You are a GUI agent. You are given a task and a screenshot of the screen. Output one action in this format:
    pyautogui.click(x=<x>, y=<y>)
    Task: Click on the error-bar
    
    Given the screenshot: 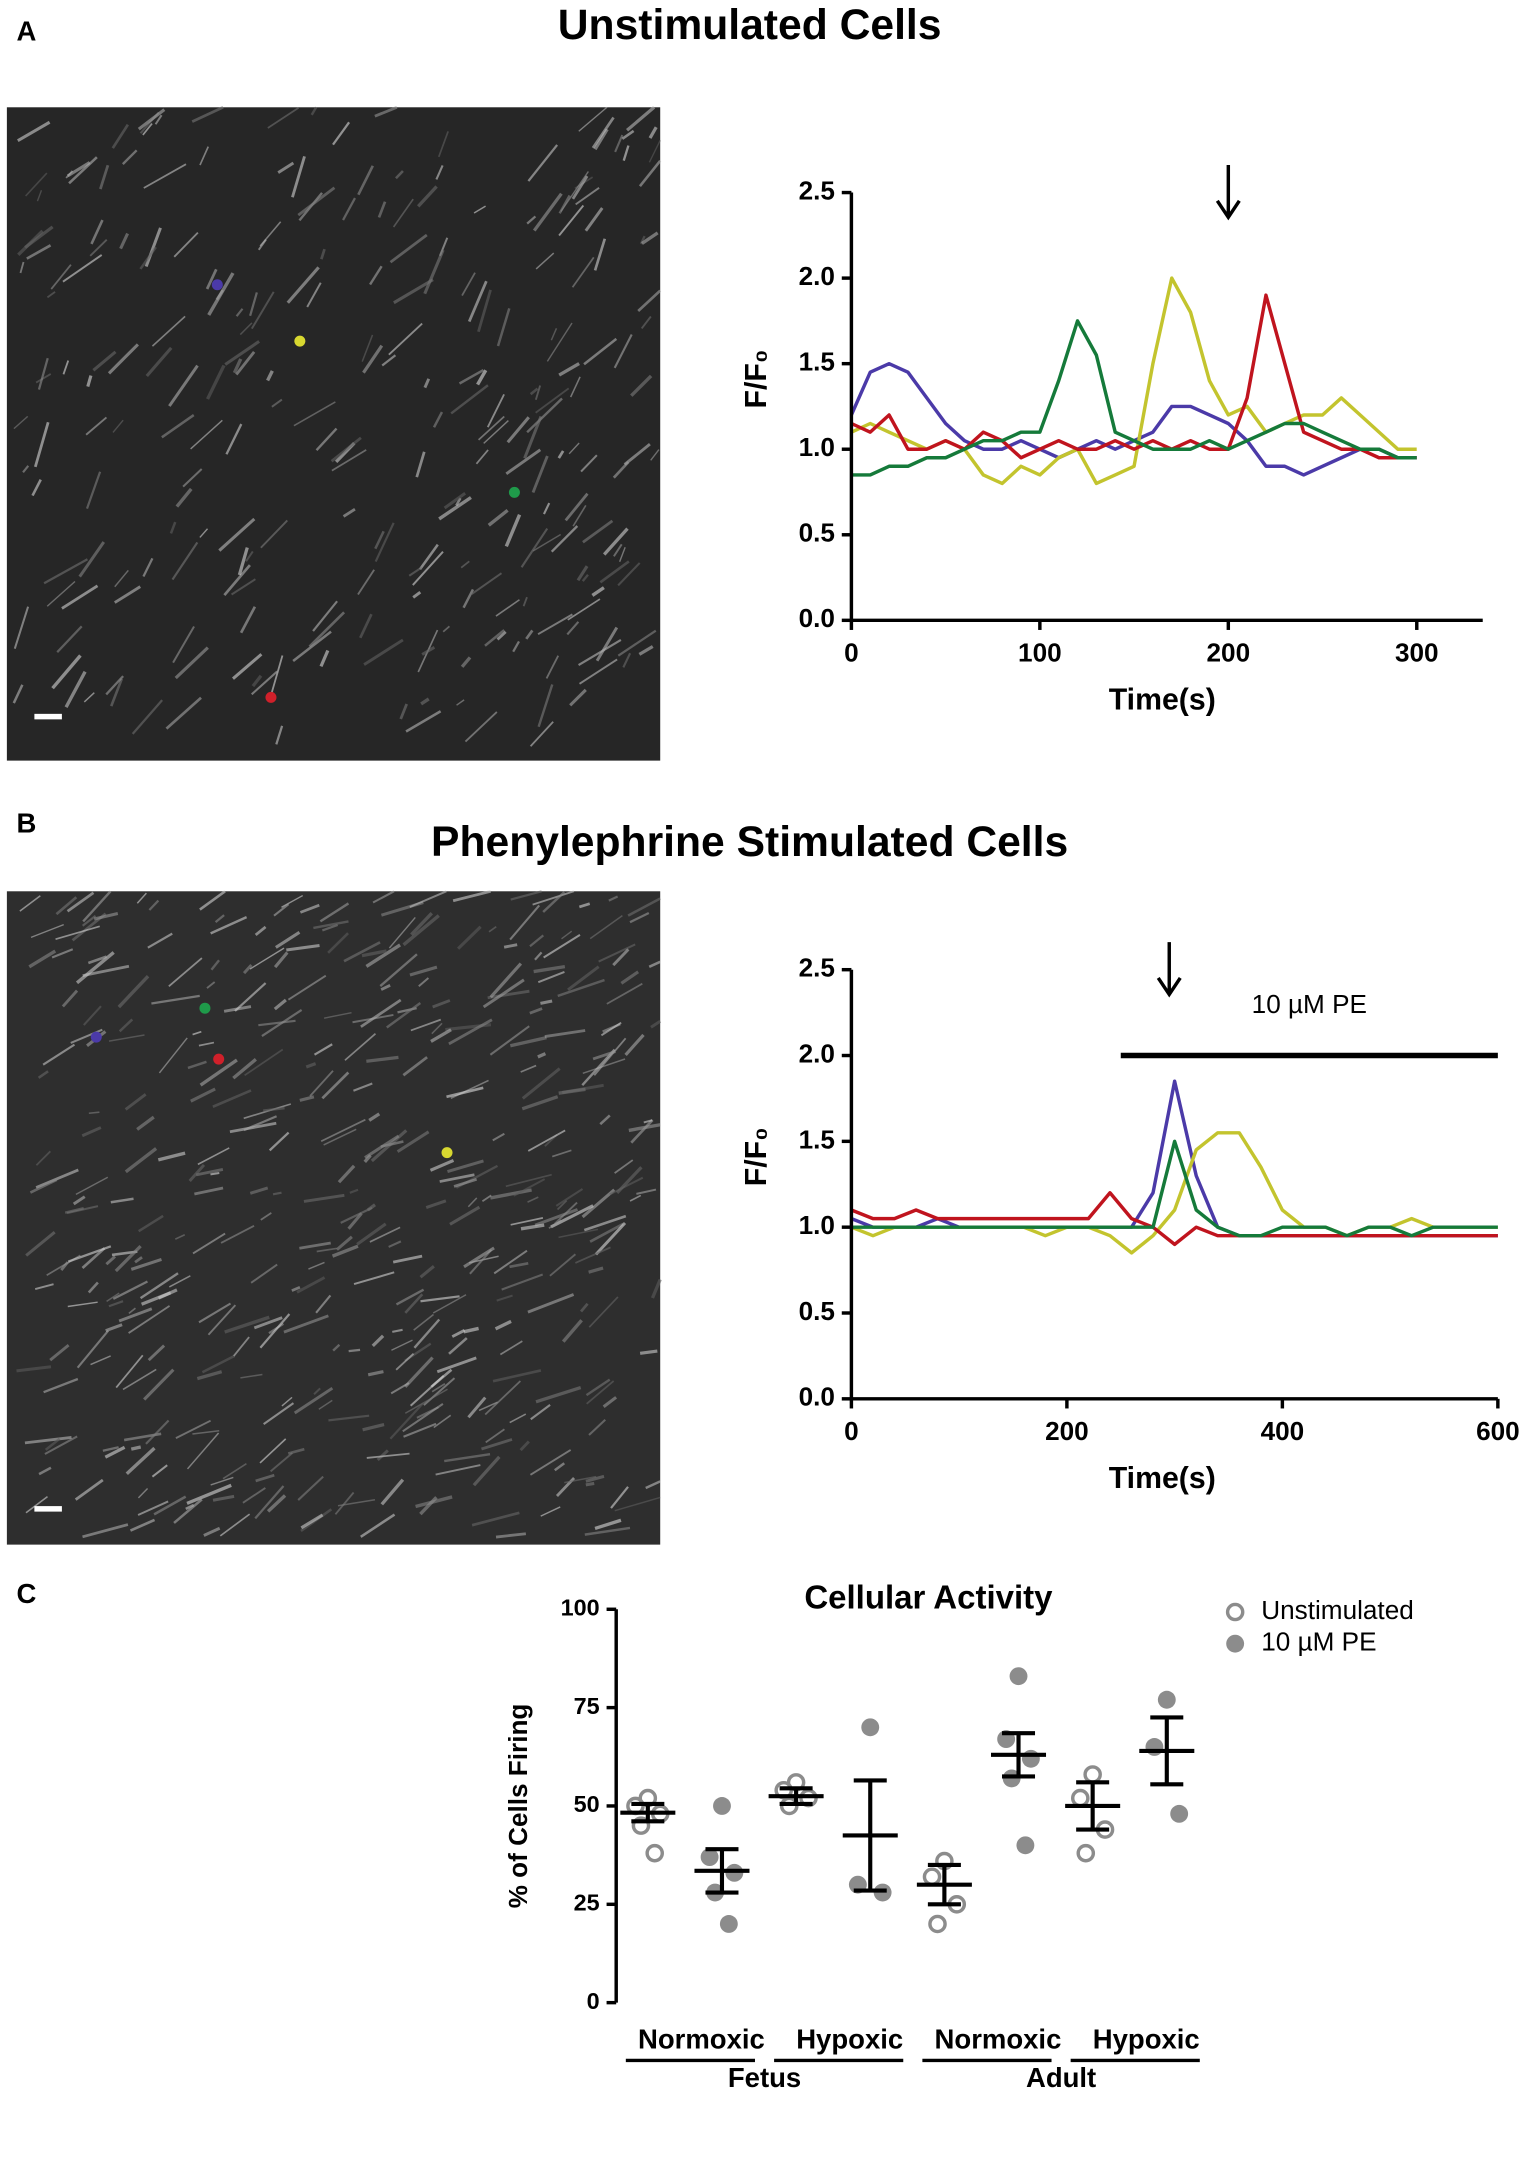 What is the action you would take?
    pyautogui.click(x=870, y=1835)
    